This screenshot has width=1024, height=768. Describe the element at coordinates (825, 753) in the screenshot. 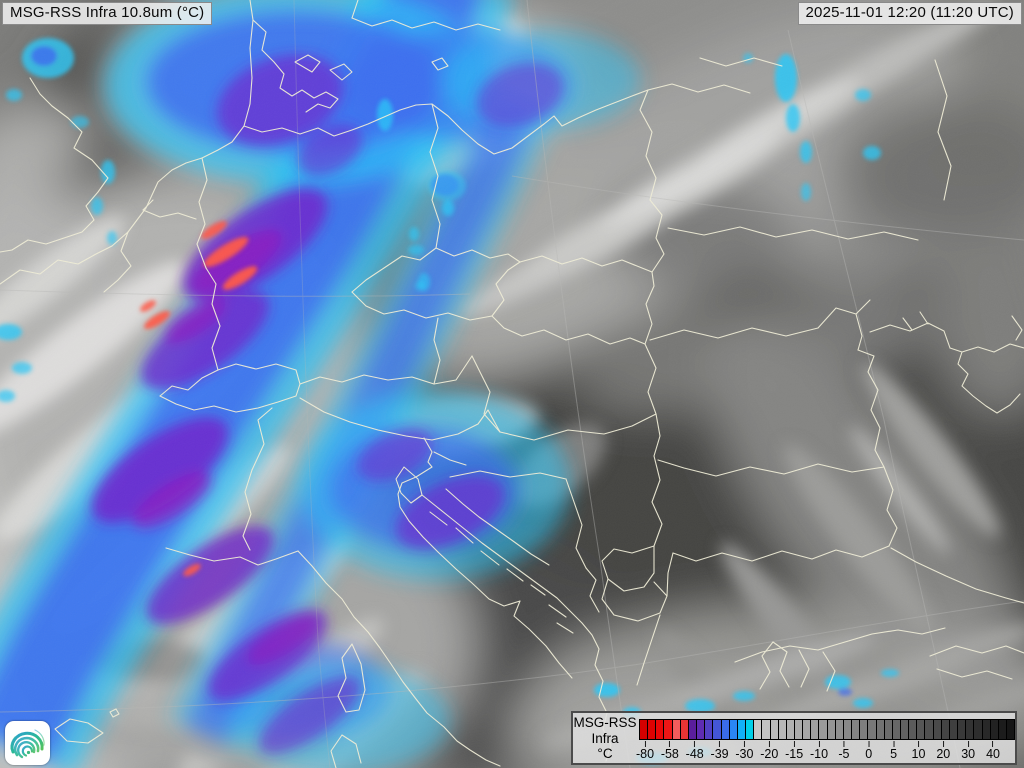

I see `legend-ticks: -80 -58 -48 -39 -30 -20 -15 -10 -5 0 5 10 20 30 40` at that location.